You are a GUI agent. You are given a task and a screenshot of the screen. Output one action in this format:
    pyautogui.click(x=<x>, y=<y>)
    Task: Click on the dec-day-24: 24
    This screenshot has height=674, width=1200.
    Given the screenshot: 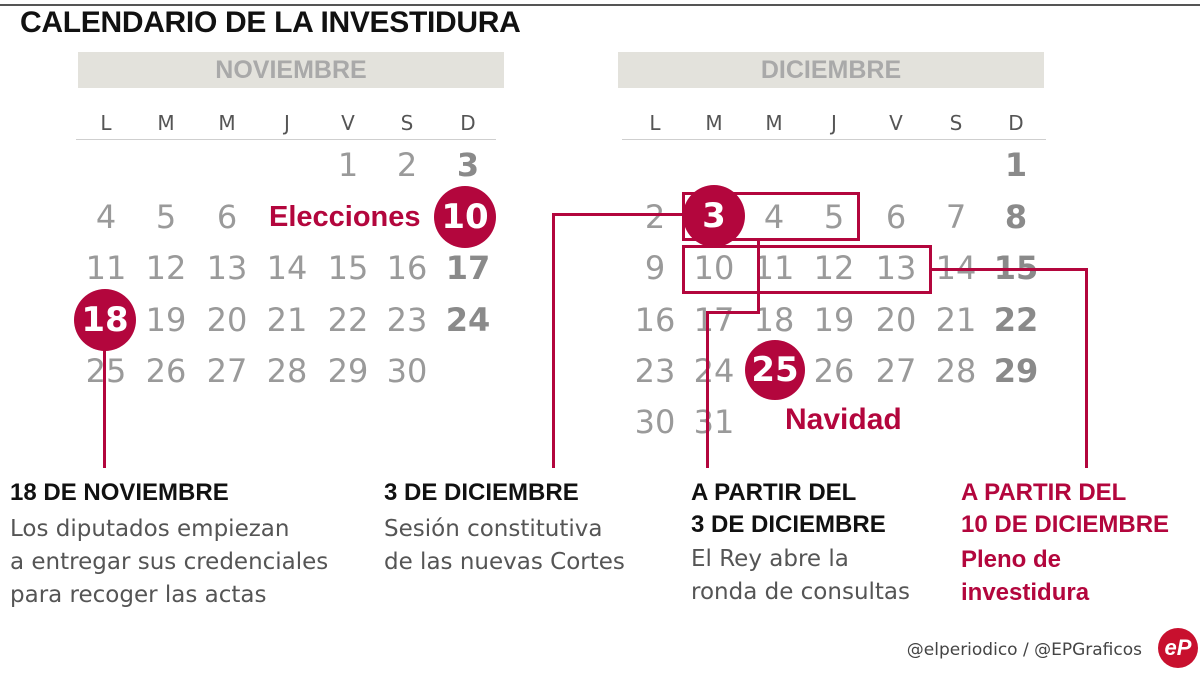 What is the action you would take?
    pyautogui.click(x=714, y=371)
    